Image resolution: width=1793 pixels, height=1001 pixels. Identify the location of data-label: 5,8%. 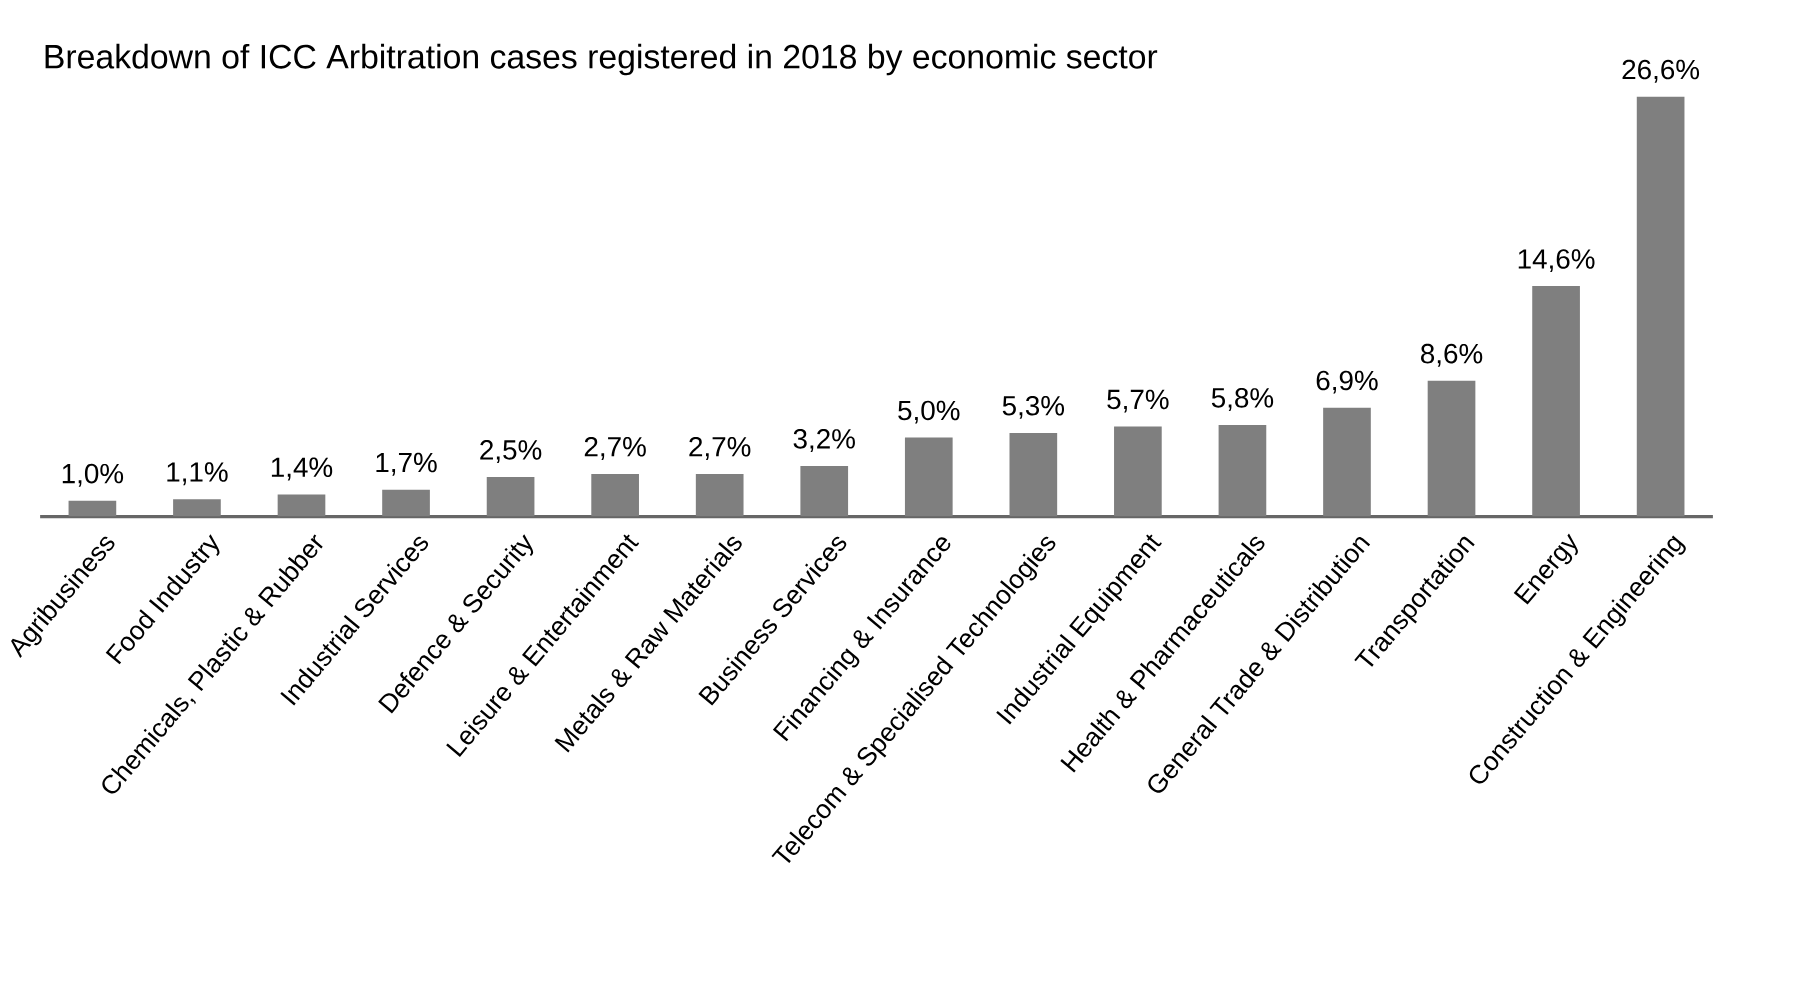
(1242, 399).